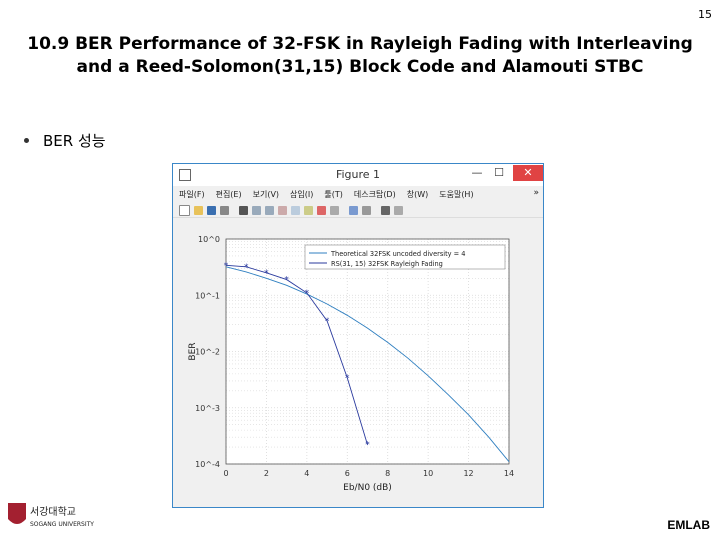 Image resolution: width=720 pixels, height=540 pixels. Describe the element at coordinates (366, 210) in the screenshot. I see `legend-icon` at that location.